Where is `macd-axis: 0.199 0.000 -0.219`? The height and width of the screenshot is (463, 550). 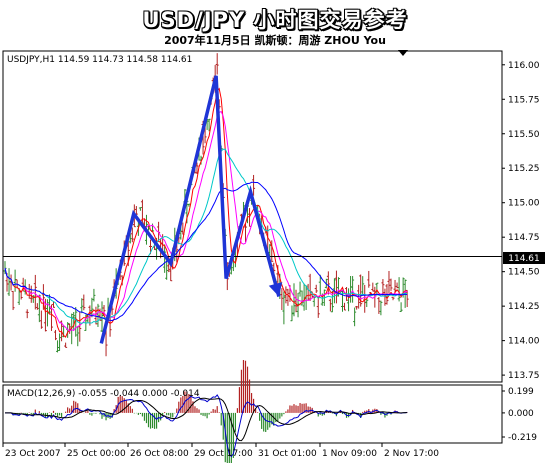 macd-axis: 0.199 0.000 -0.219 is located at coordinates (519, 415).